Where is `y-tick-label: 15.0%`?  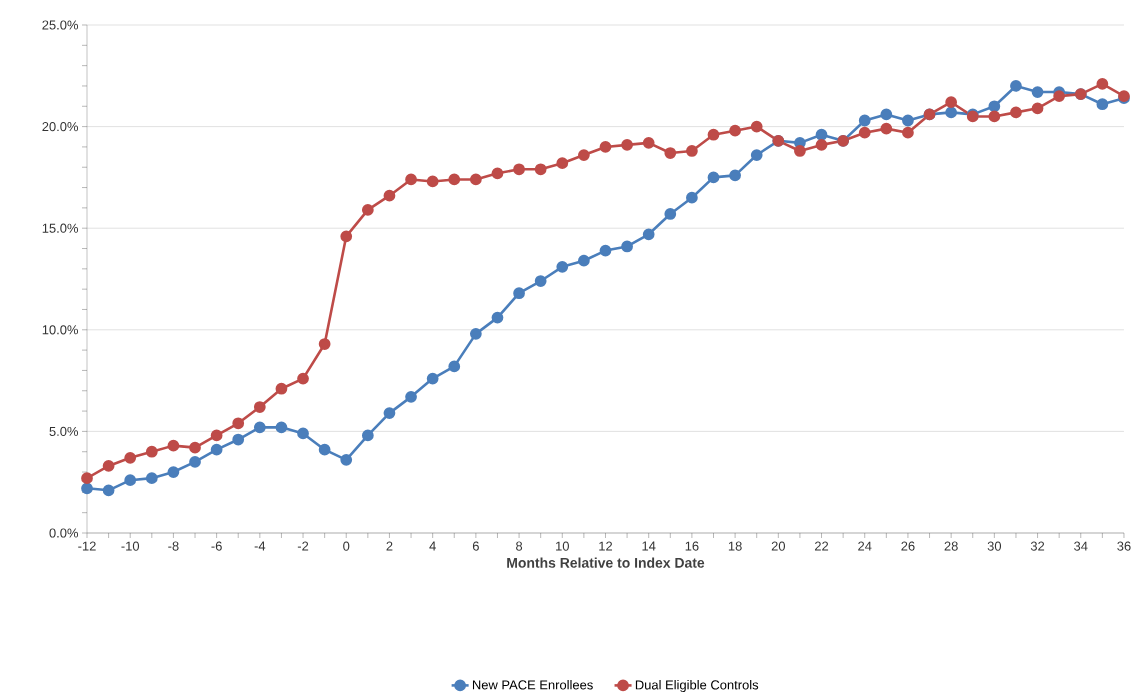 y-tick-label: 15.0% is located at coordinates (60, 228).